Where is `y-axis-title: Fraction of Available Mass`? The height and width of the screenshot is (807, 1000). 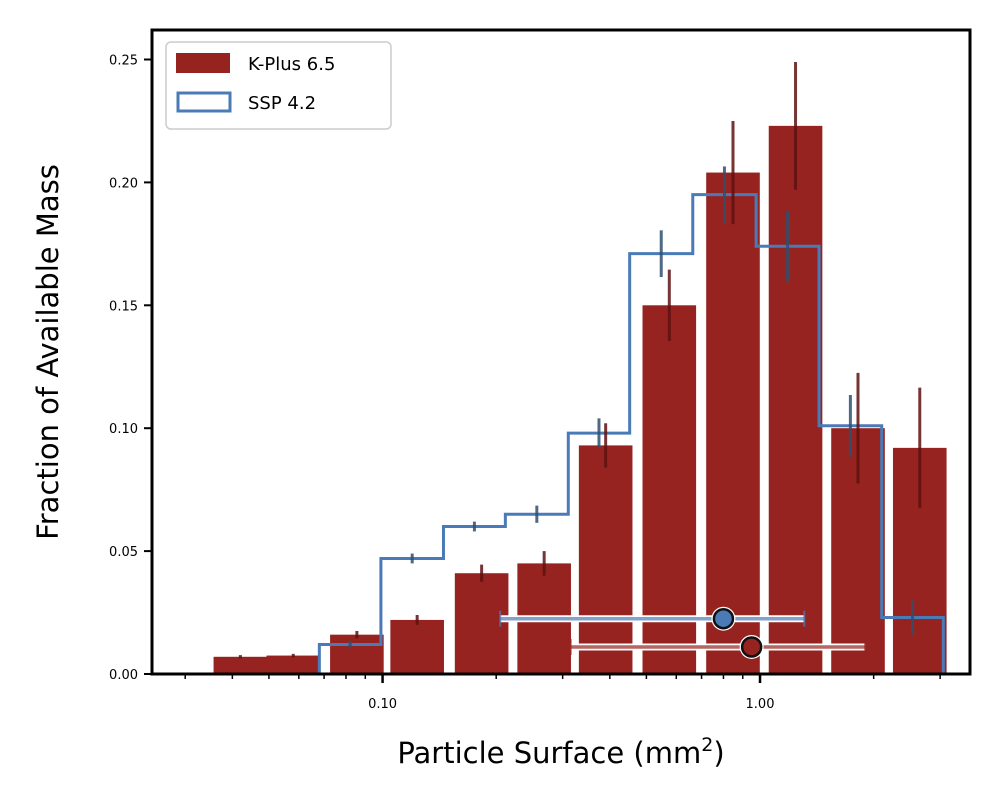
y-axis-title: Fraction of Available Mass is located at coordinates (48, 352).